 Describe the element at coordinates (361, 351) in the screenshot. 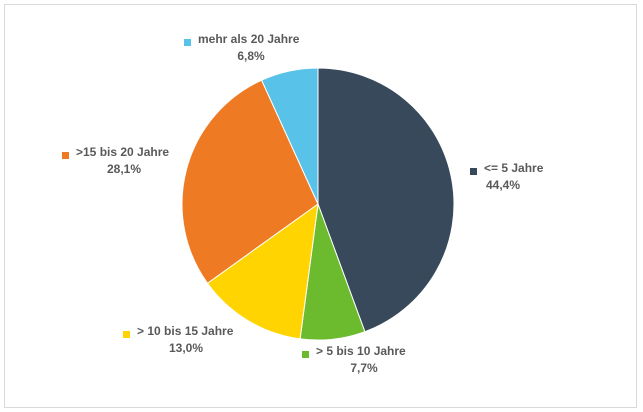

I see `slice-label-2: > 5 bis 10 Jahre` at that location.